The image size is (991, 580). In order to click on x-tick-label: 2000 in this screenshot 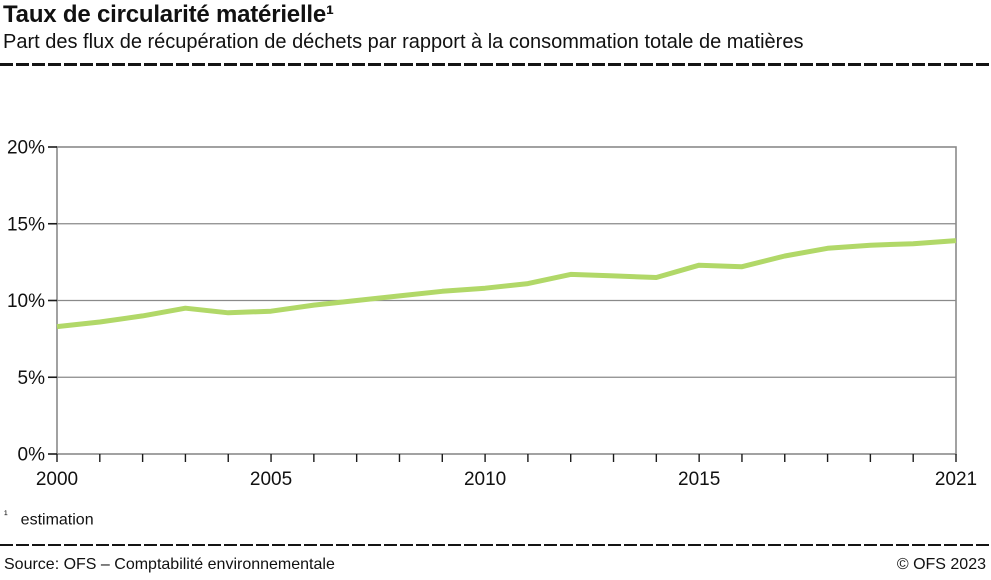, I will do `click(57, 479)`.